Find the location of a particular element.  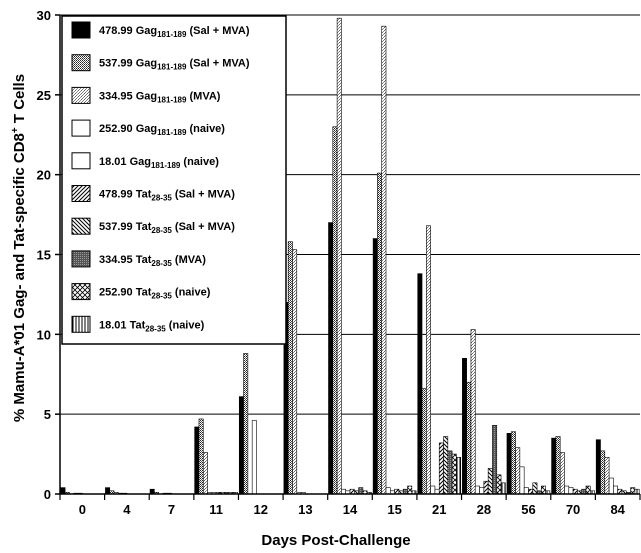

x-tick-label: 13 is located at coordinates (305, 509).